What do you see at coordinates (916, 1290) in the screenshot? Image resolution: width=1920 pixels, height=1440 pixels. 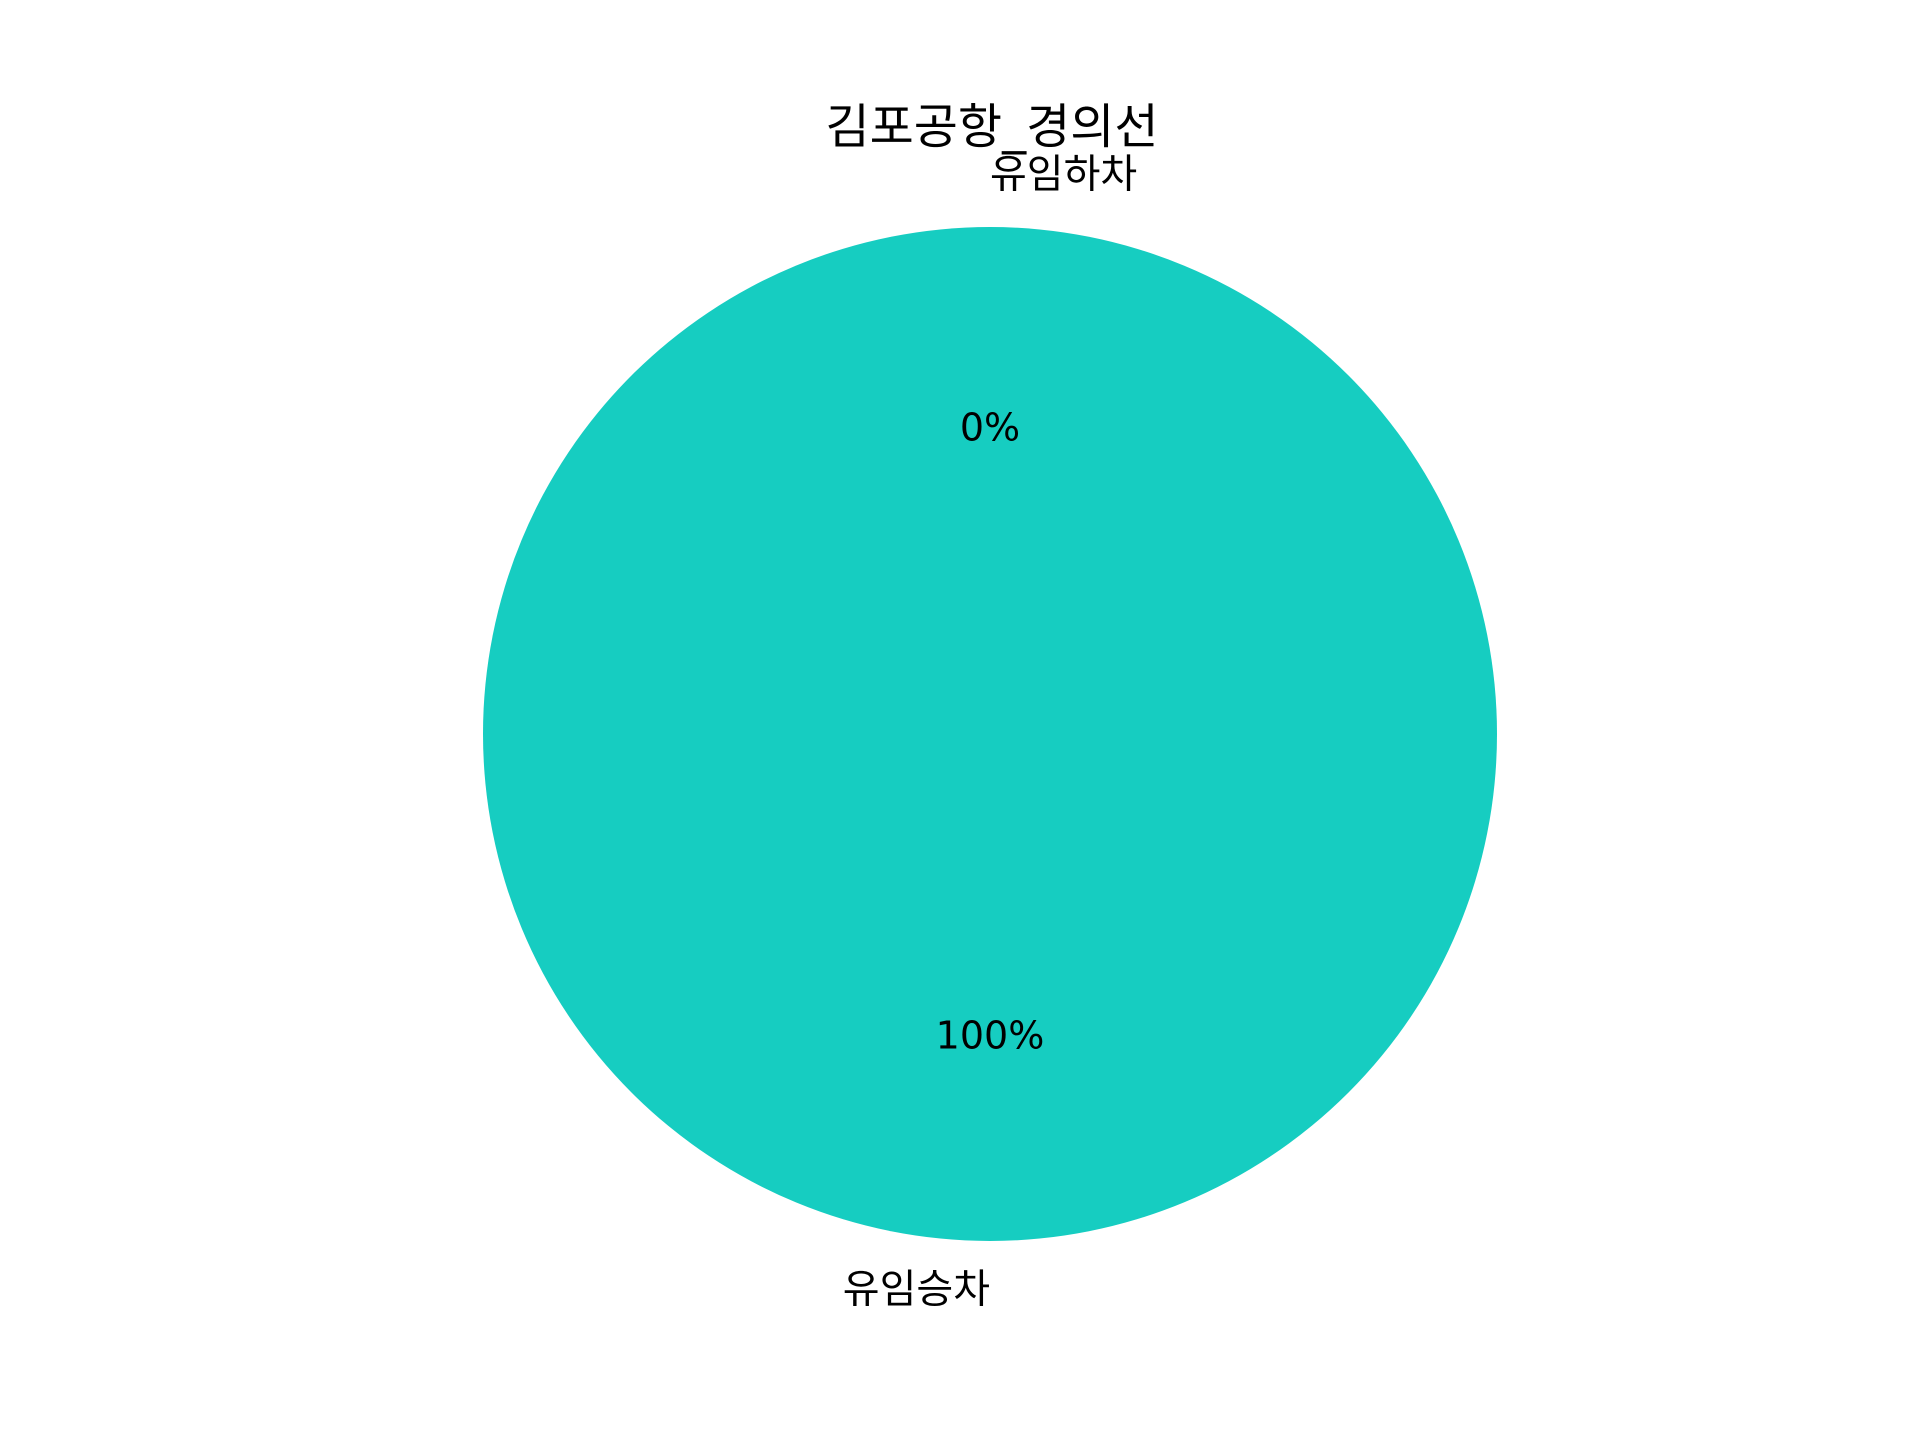 I see `pie-slice-label-2: 유임승차` at bounding box center [916, 1290].